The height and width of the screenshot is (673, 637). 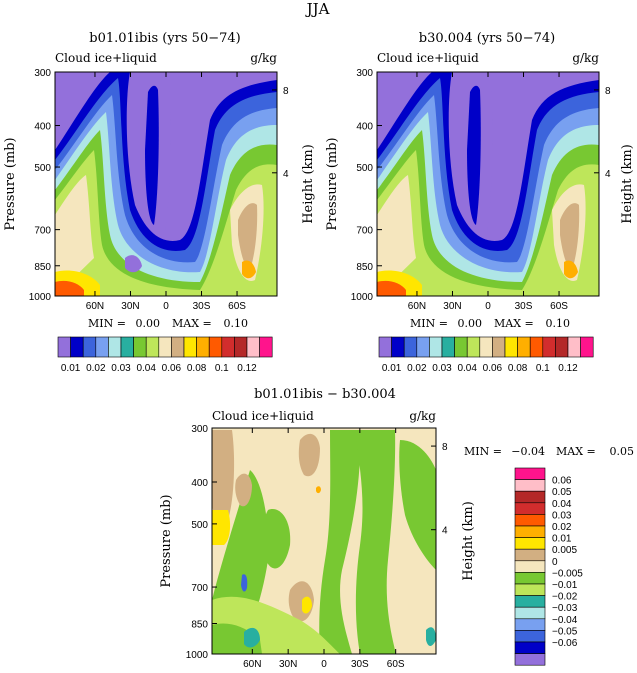 What do you see at coordinates (488, 306) in the screenshot?
I see `x-tick-label: 0` at bounding box center [488, 306].